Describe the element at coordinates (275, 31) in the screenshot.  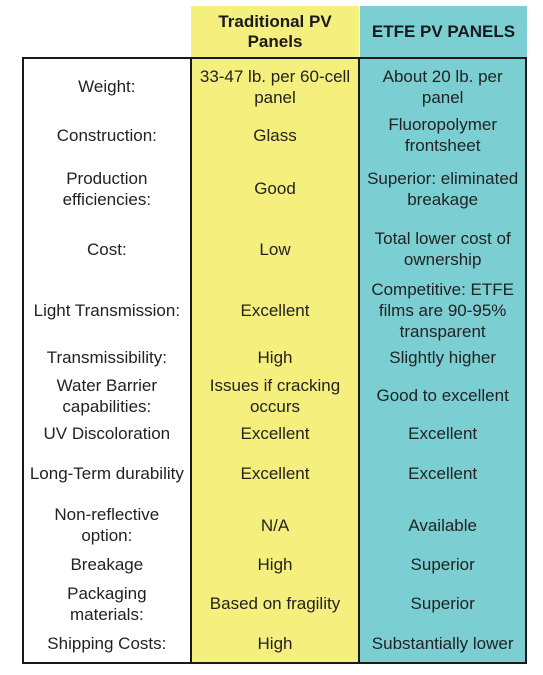
I see `header-traditional: Traditional PV Panels` at that location.